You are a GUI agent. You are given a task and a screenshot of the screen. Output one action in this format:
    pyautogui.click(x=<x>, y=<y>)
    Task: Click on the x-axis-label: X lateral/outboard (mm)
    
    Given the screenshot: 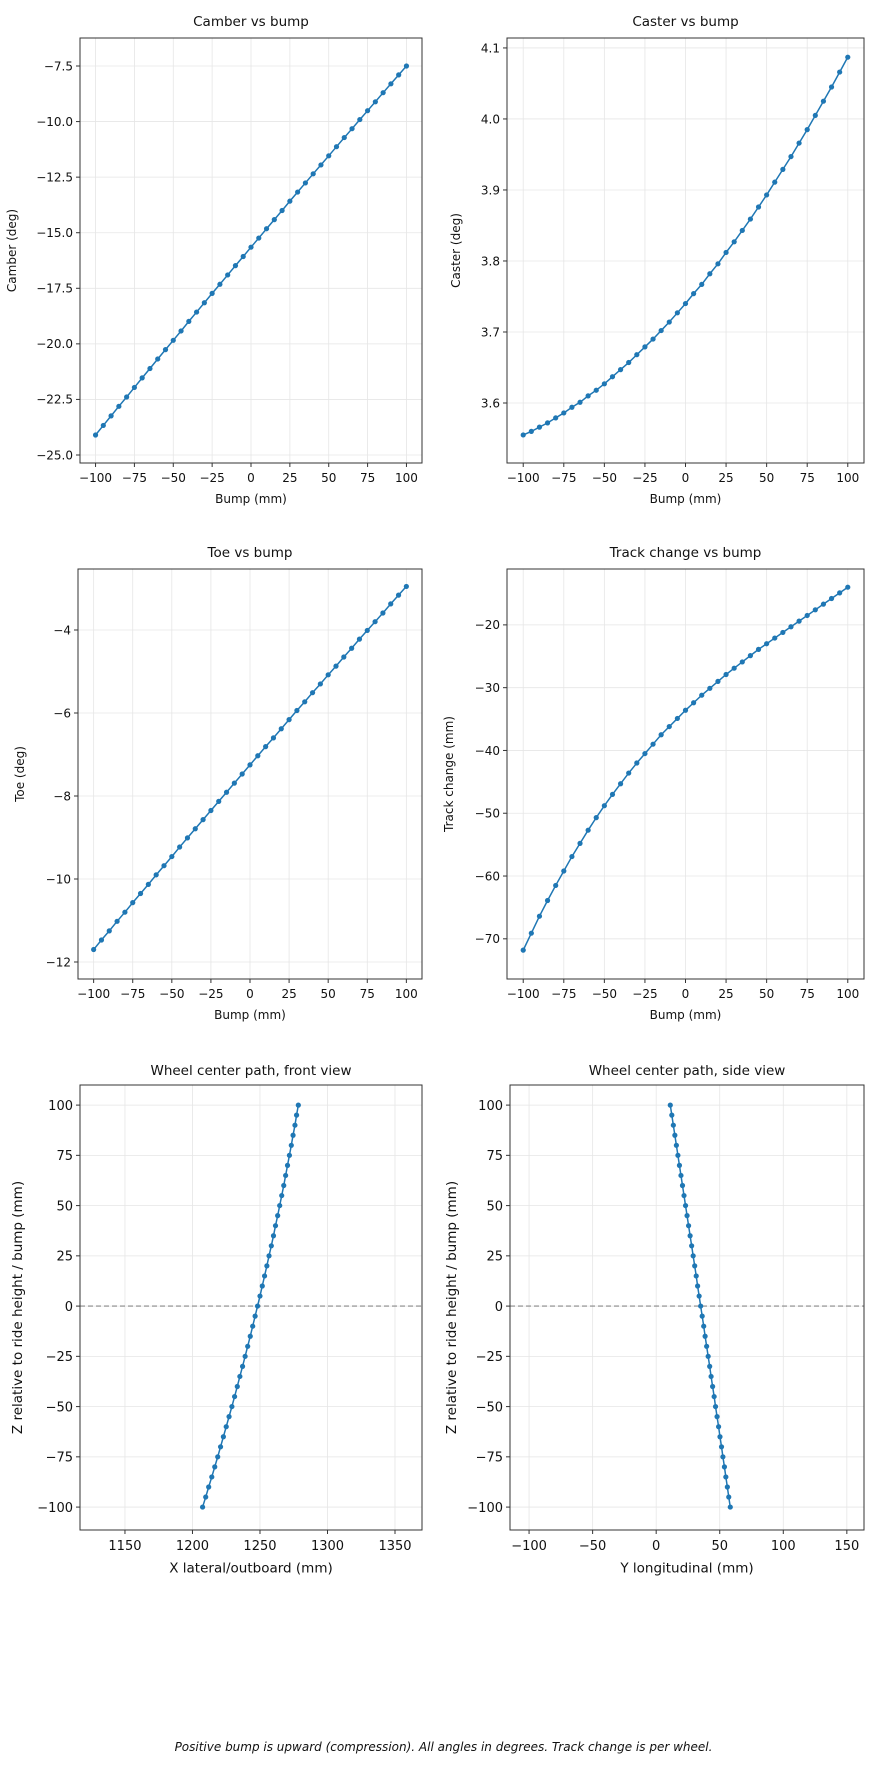 What is the action you would take?
    pyautogui.click(x=251, y=1569)
    